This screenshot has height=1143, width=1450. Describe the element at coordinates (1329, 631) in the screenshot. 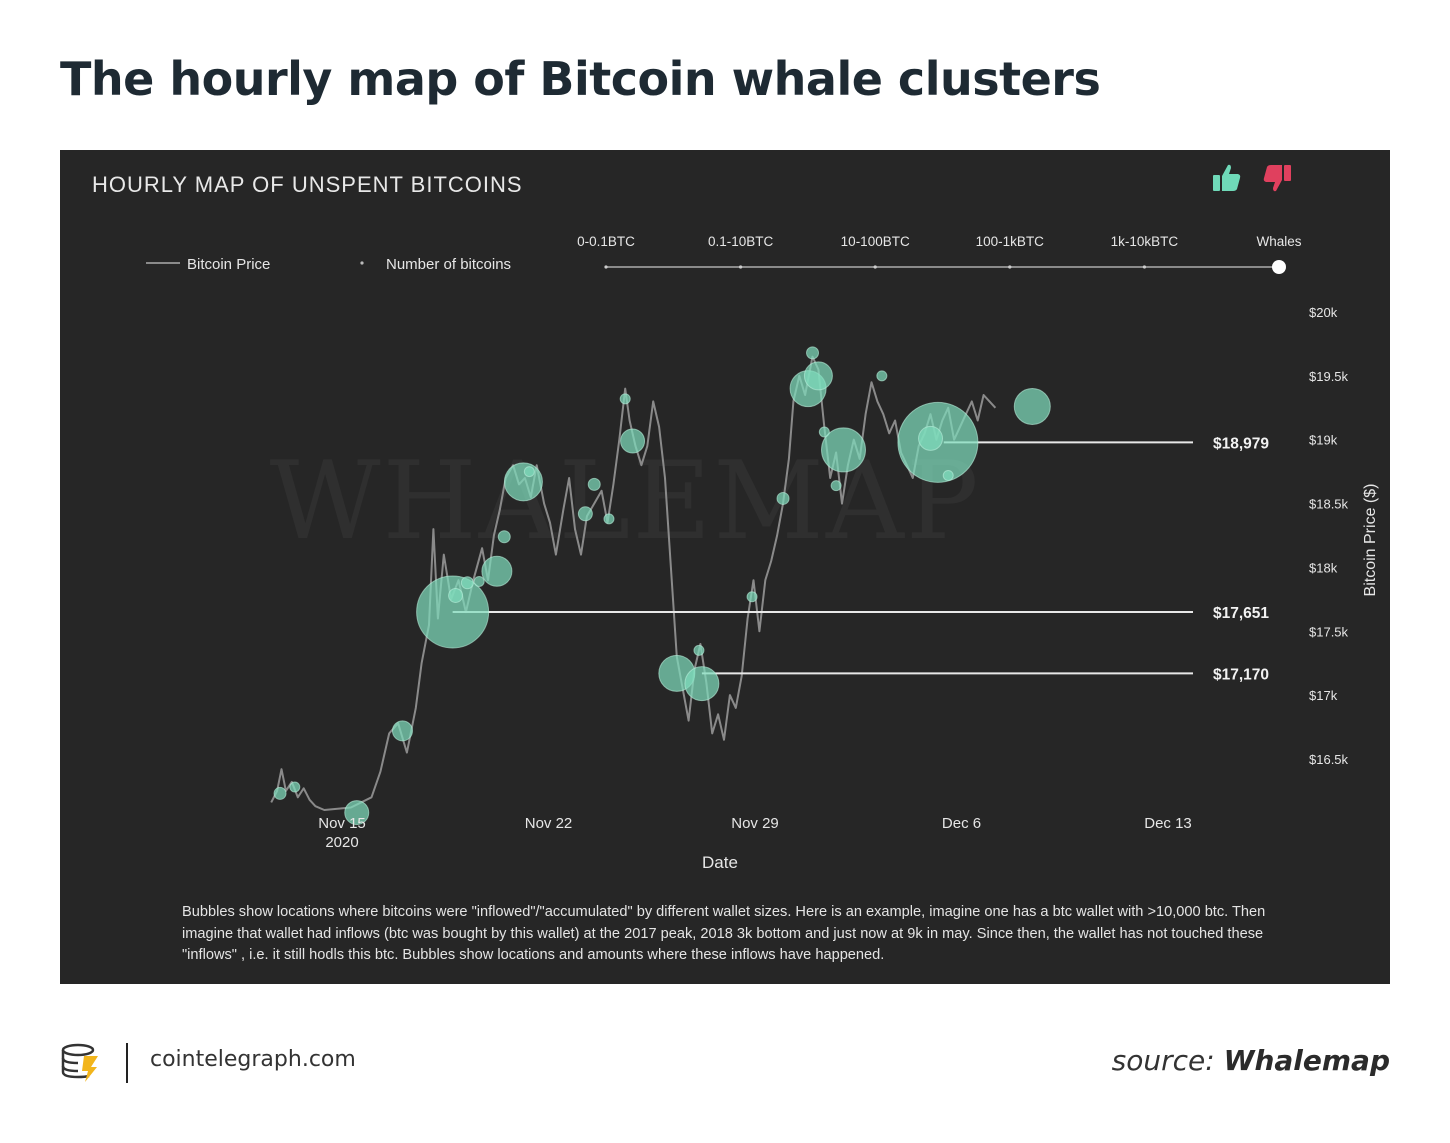

I see `y-tick-label-2: $17.5k` at that location.